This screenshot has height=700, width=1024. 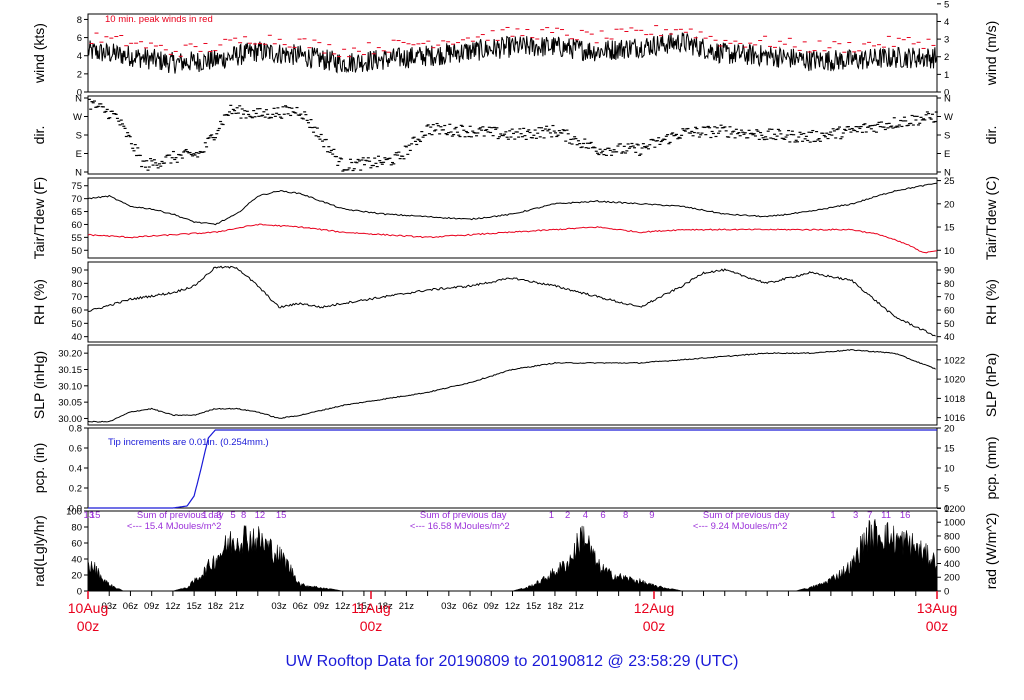 What do you see at coordinates (869, 515) in the screenshot?
I see `rad-hour-mark: 7` at bounding box center [869, 515].